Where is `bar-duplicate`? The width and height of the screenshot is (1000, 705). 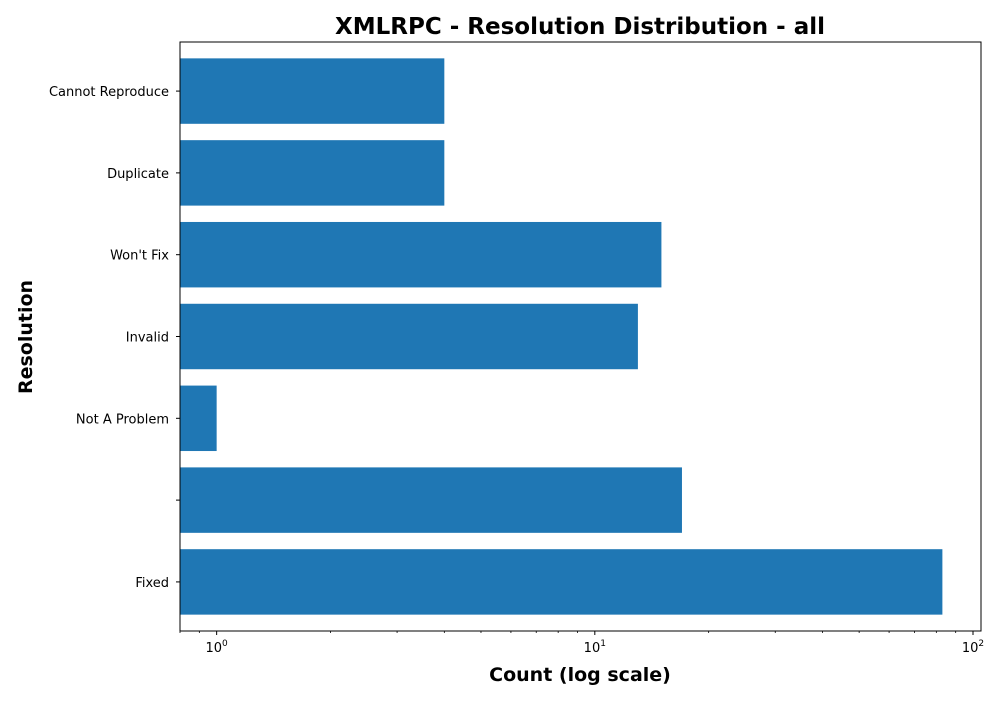
bar-duplicate is located at coordinates (312, 173).